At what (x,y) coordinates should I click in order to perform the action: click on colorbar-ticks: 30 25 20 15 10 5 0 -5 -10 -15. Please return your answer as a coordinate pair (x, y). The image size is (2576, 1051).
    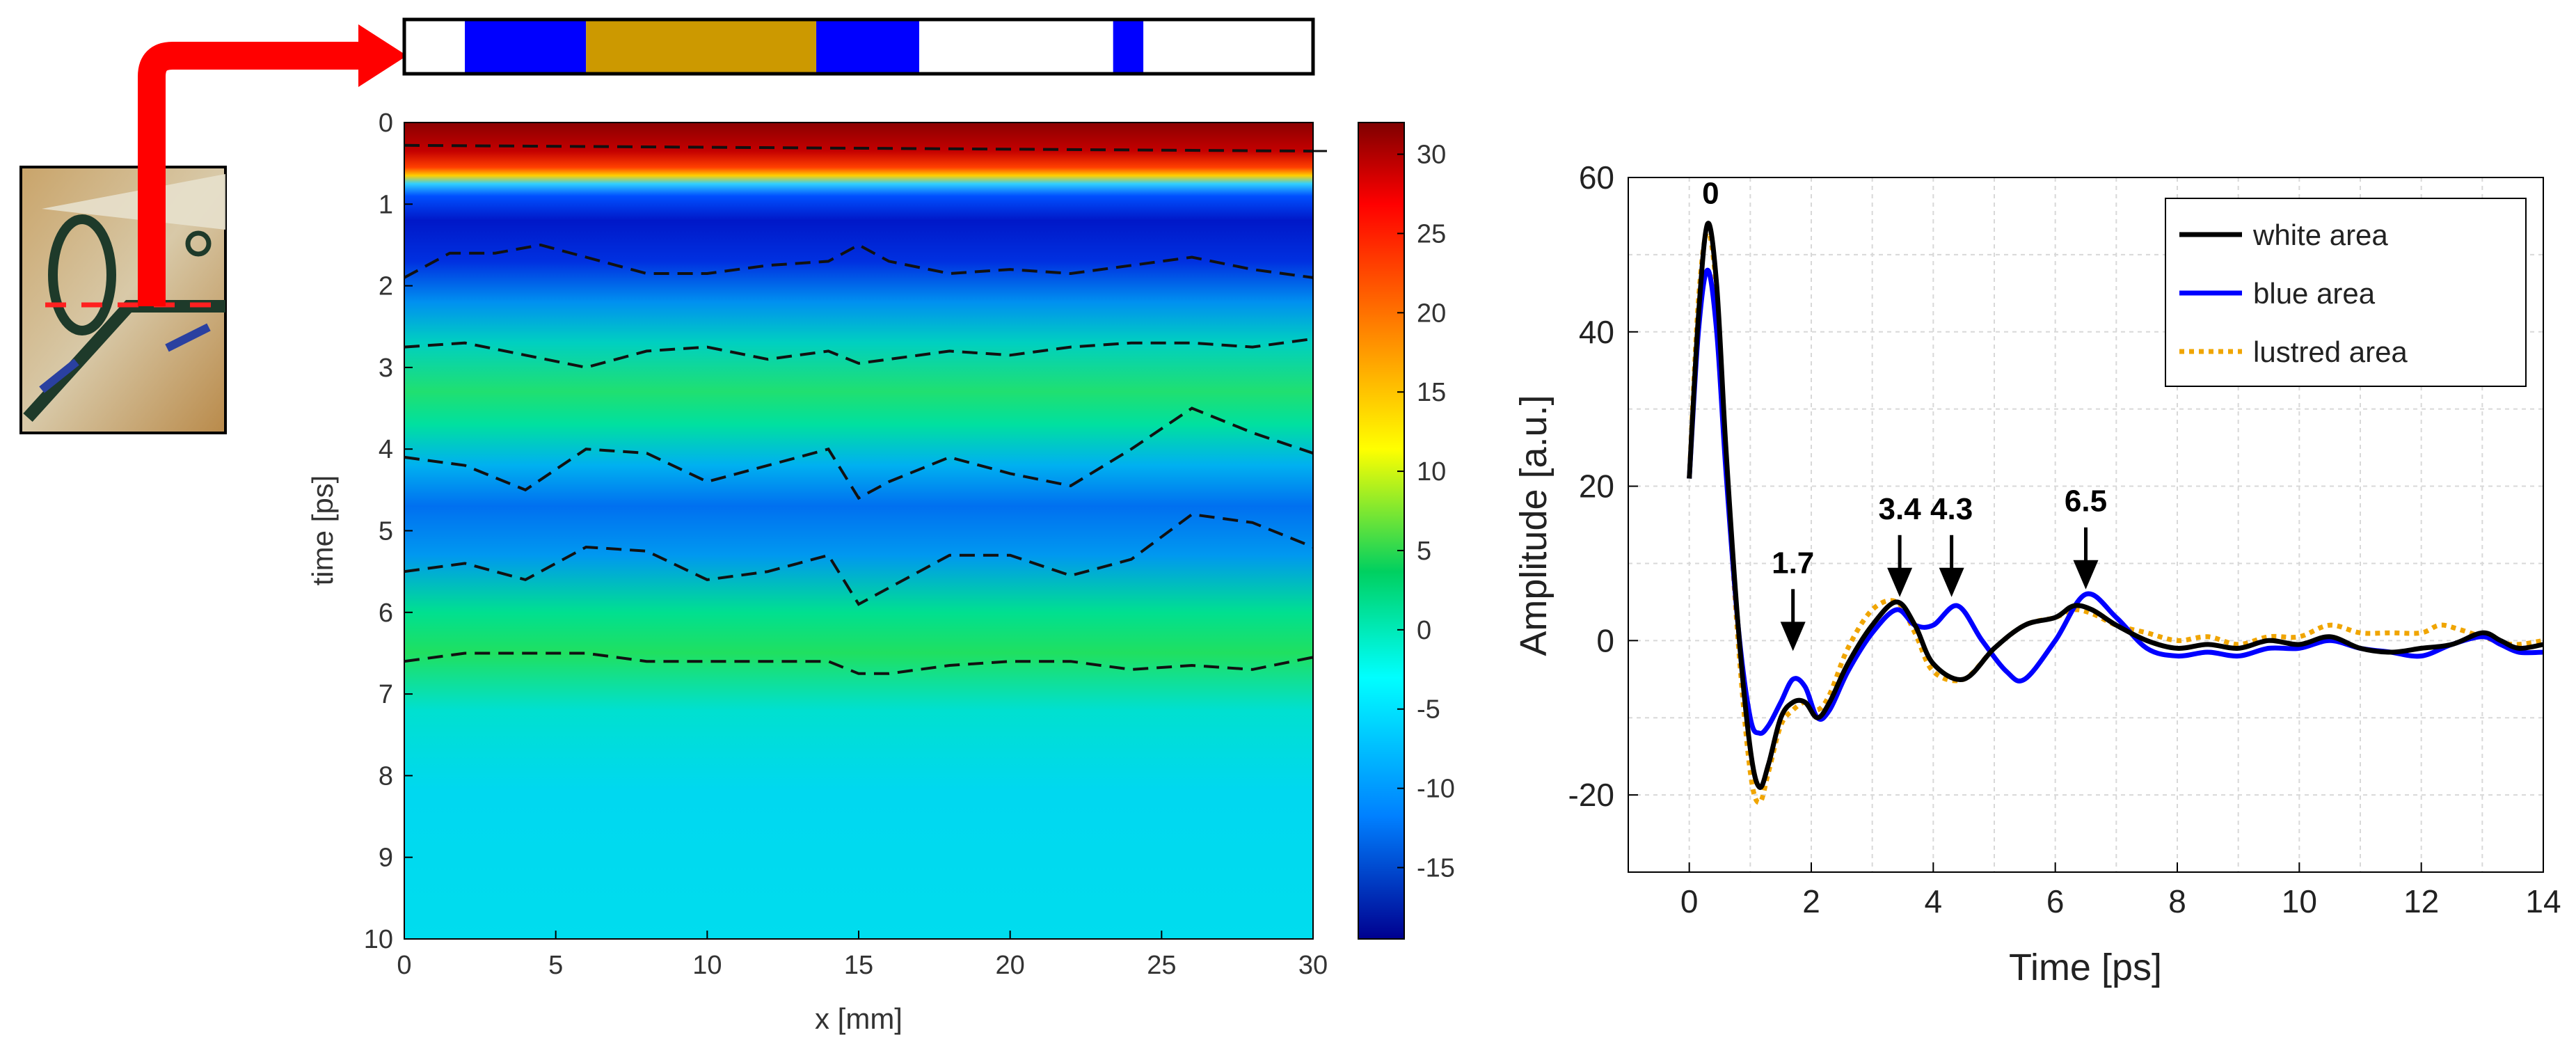
    Looking at the image, I should click on (1426, 512).